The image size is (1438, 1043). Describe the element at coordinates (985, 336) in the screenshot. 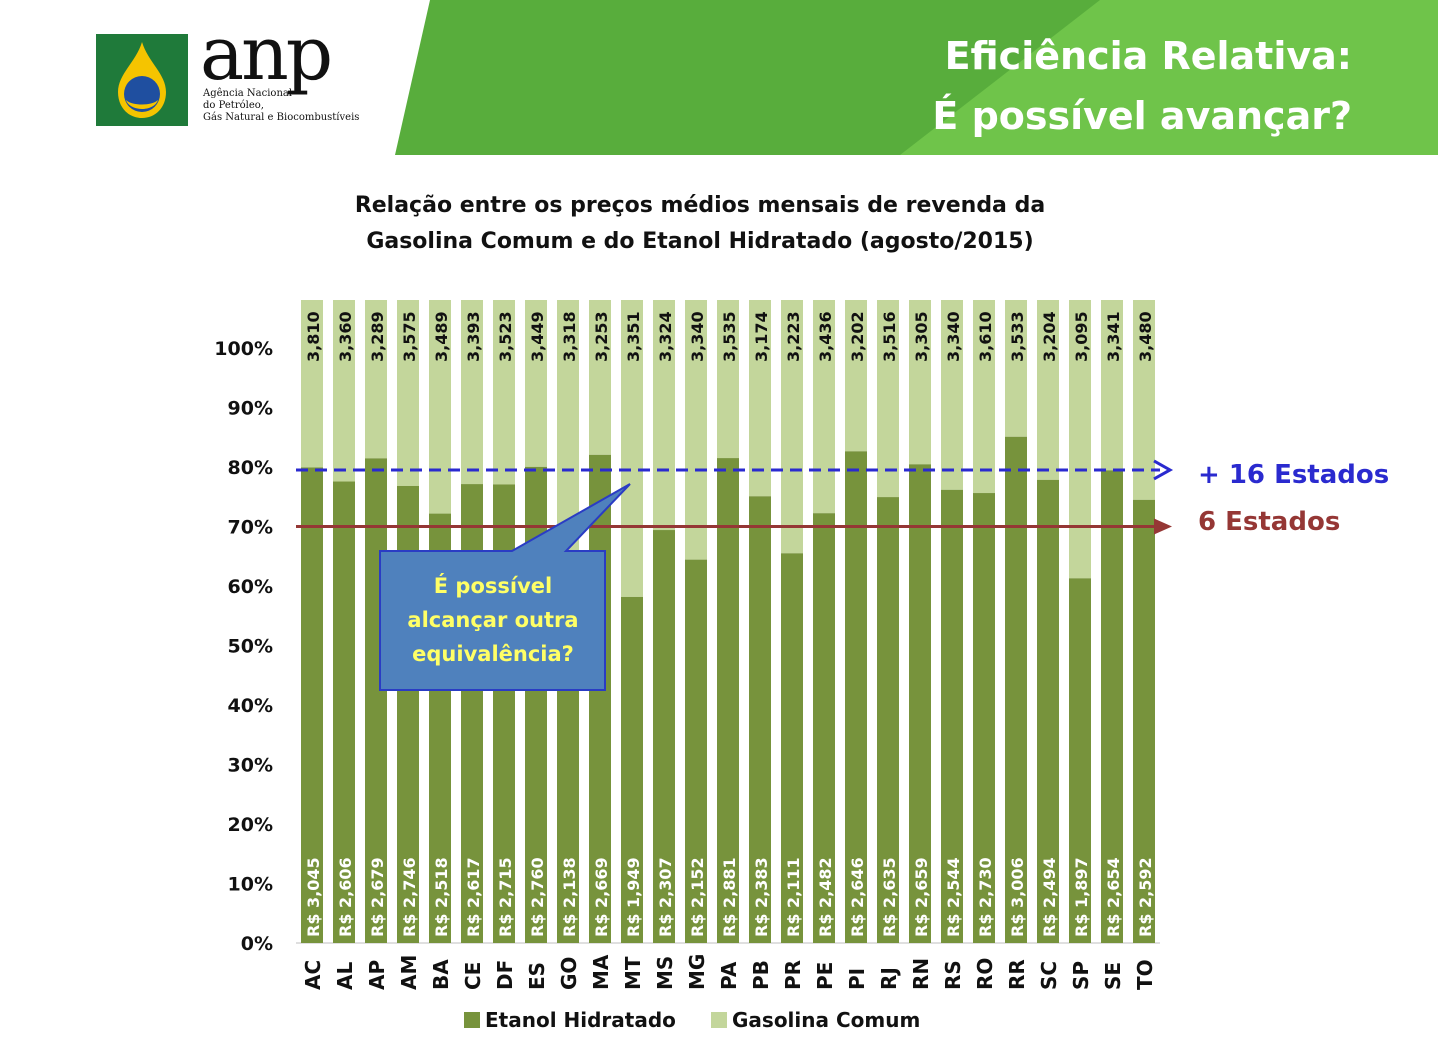

I see `data-label-gasolina: 3,610` at that location.